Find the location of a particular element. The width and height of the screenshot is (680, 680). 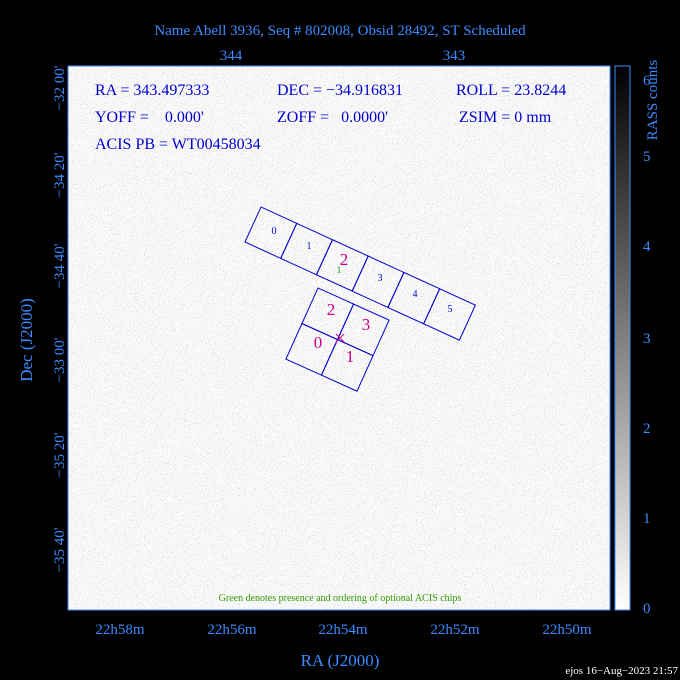

left-tick-label: −35 40' is located at coordinates (60, 549).